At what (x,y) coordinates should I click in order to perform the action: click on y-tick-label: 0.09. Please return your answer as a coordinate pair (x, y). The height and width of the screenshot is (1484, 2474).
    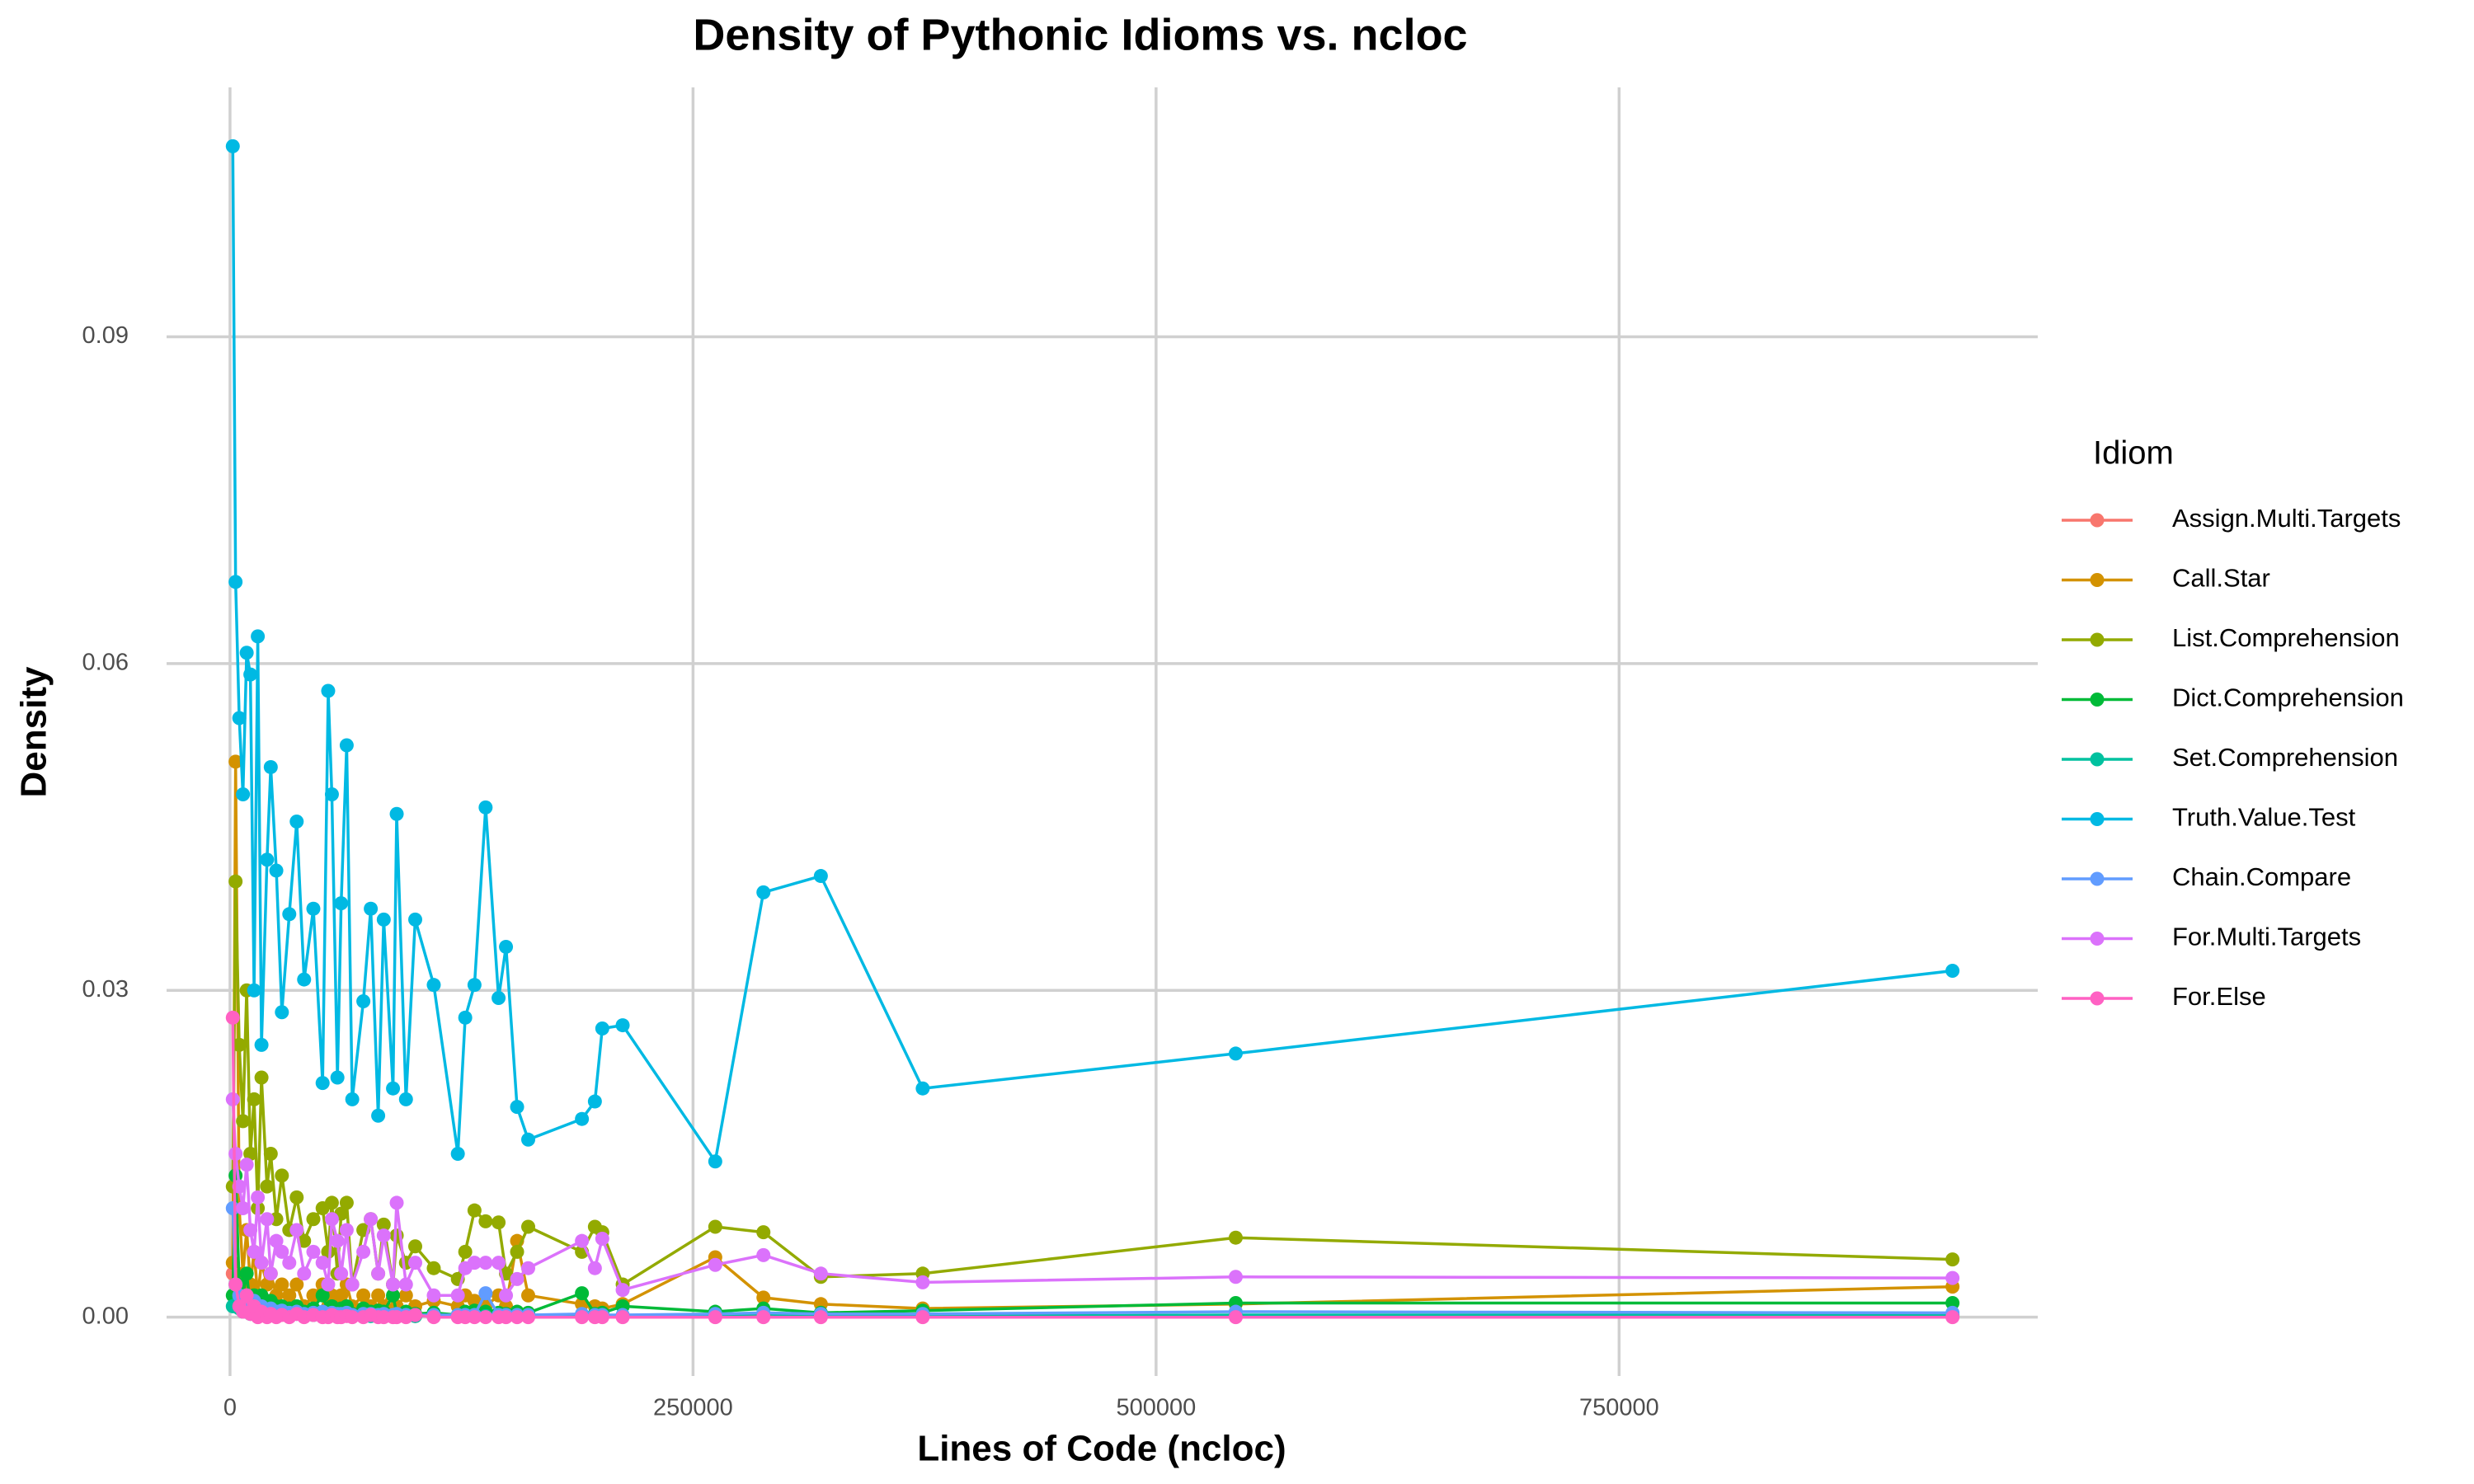
    Looking at the image, I should click on (105, 335).